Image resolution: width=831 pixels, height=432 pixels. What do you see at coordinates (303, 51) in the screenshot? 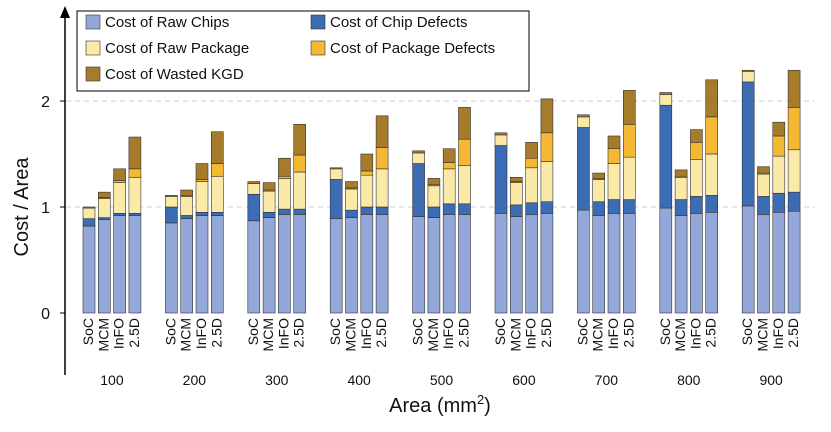
I see `legend-frame` at bounding box center [303, 51].